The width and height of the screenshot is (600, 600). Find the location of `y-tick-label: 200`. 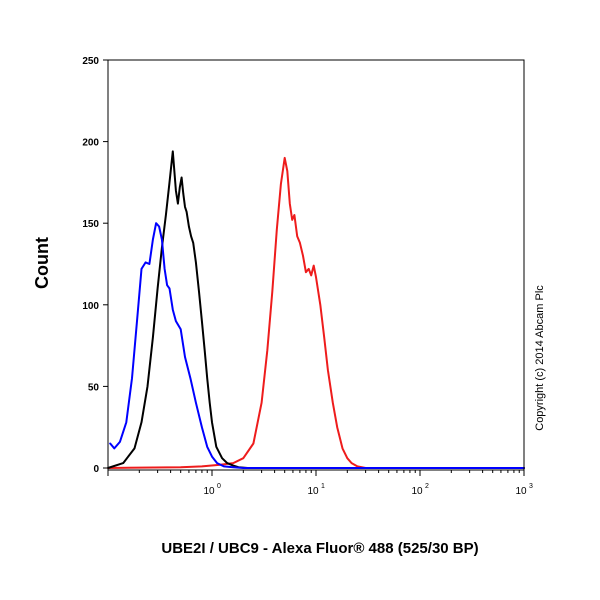

y-tick-label: 200 is located at coordinates (90, 143).